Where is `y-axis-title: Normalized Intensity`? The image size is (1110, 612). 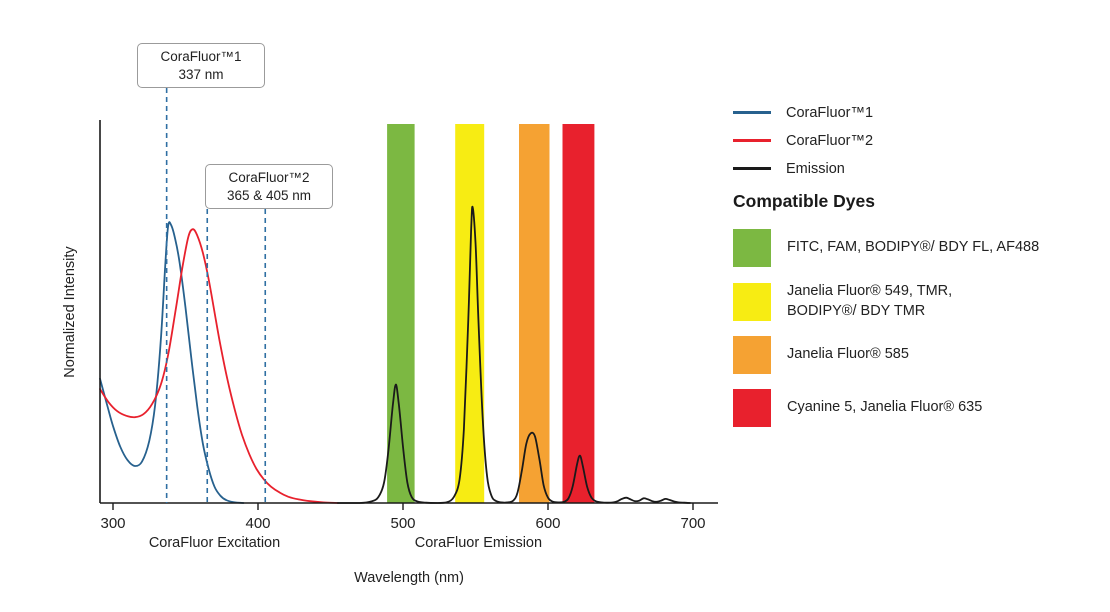 y-axis-title: Normalized Intensity is located at coordinates (70, 312).